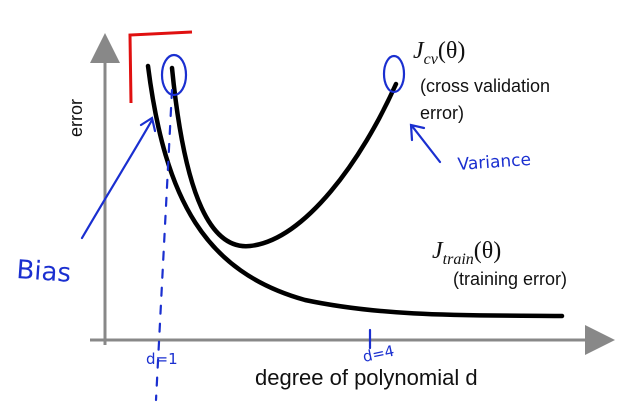 The width and height of the screenshot is (625, 413). I want to click on bias-arrow, so click(118, 178).